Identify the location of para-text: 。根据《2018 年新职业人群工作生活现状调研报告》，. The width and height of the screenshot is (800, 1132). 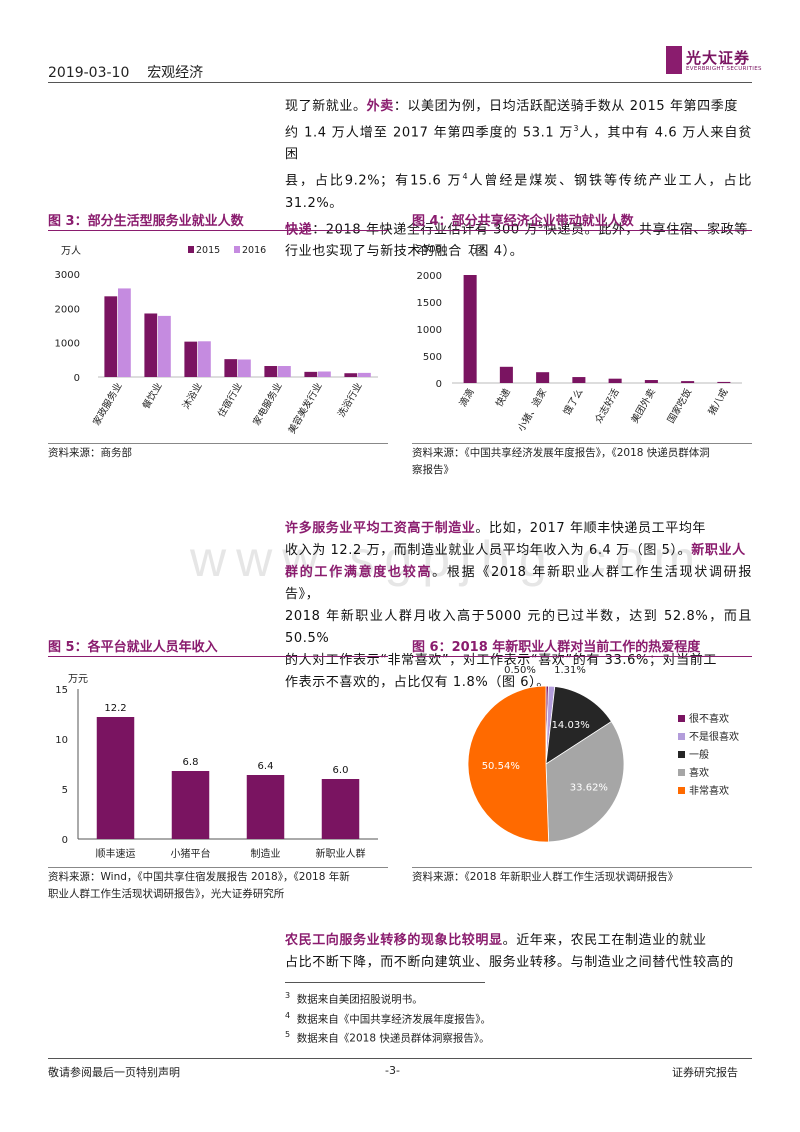
(518, 583).